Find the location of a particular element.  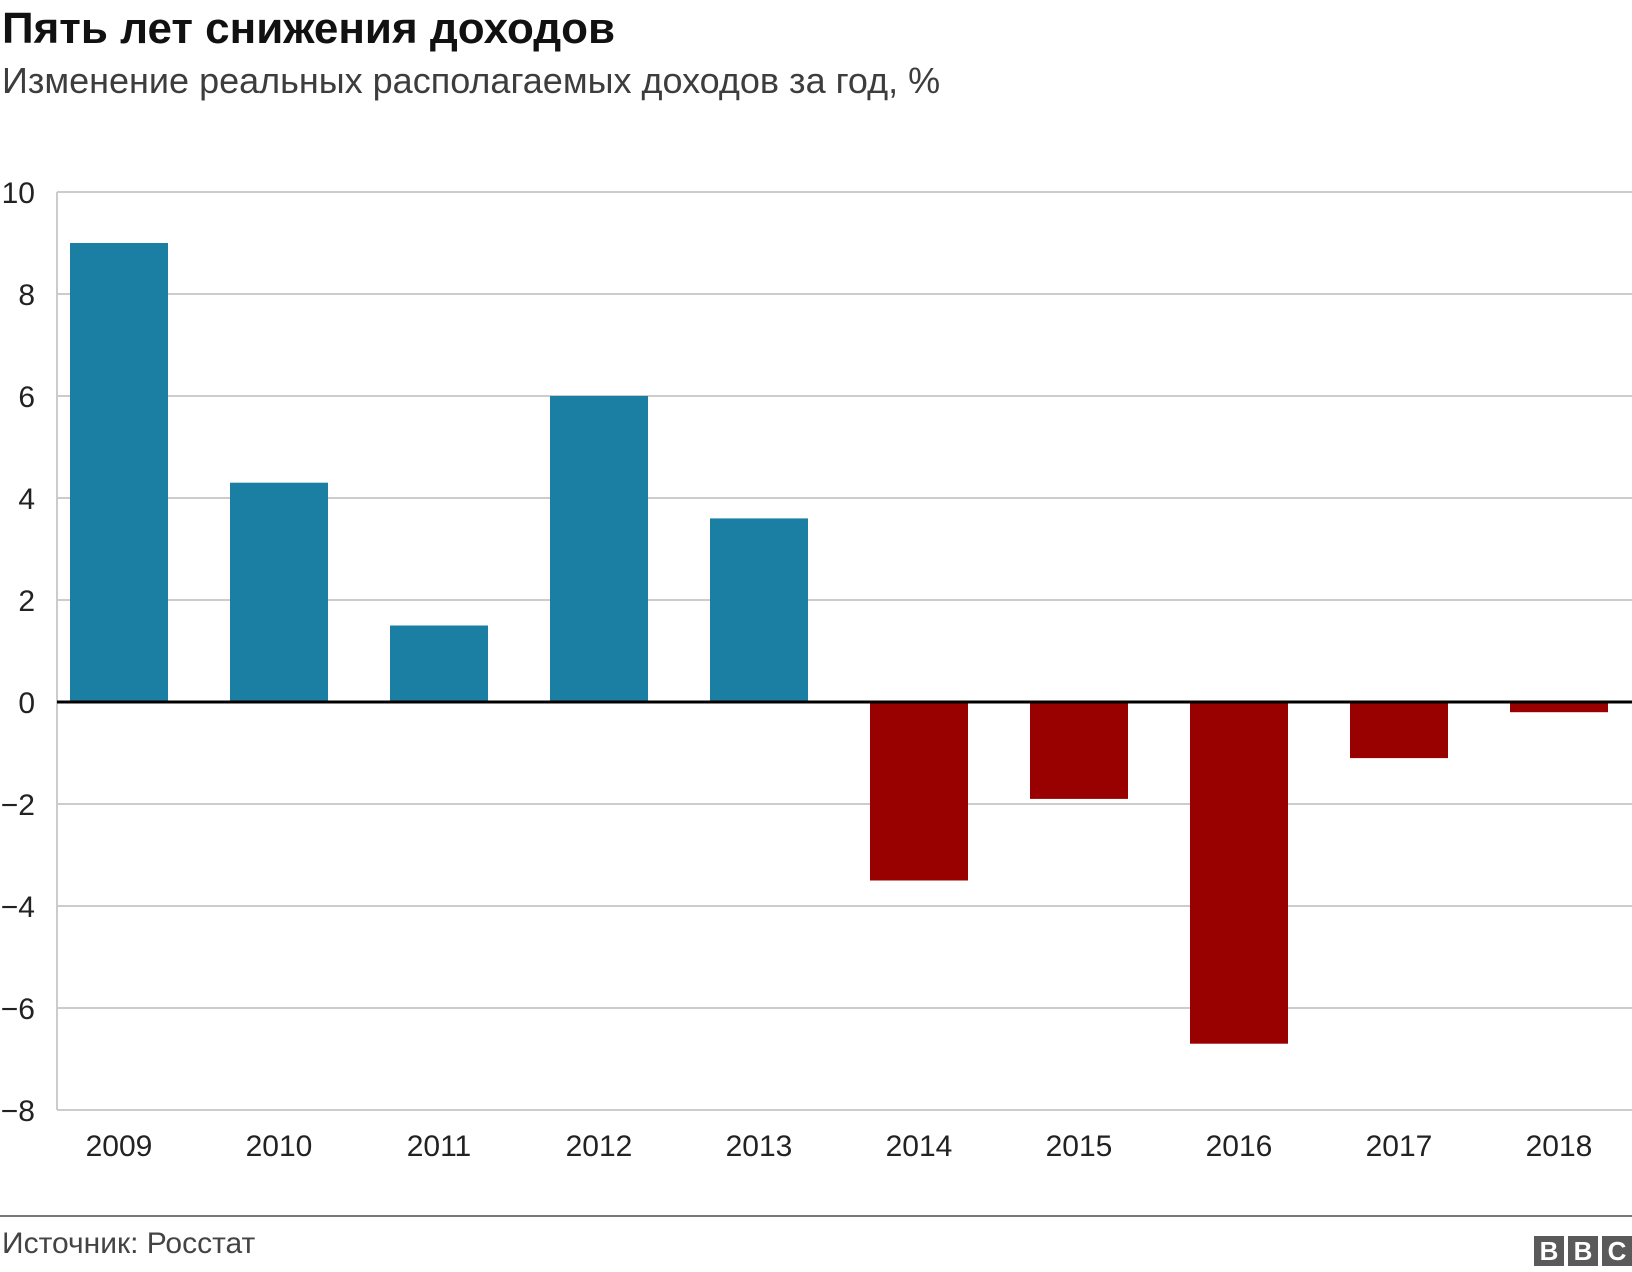

x-tick-label: 2012 is located at coordinates (599, 1146).